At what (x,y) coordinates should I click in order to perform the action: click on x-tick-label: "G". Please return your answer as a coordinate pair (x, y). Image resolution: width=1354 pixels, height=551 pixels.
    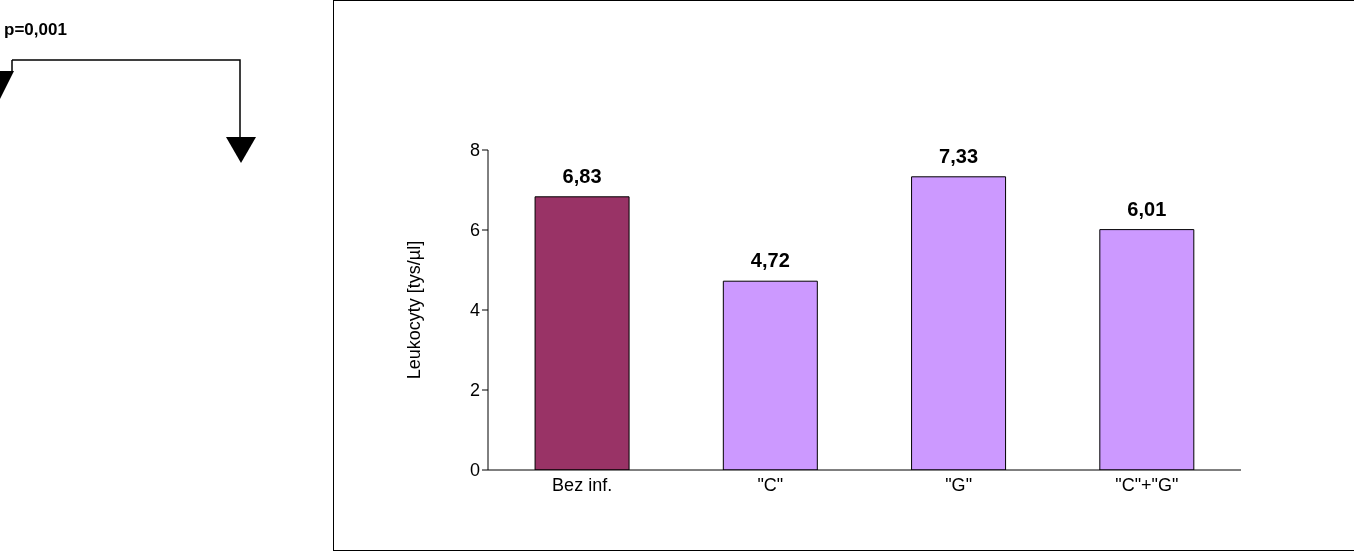
    Looking at the image, I should click on (959, 484).